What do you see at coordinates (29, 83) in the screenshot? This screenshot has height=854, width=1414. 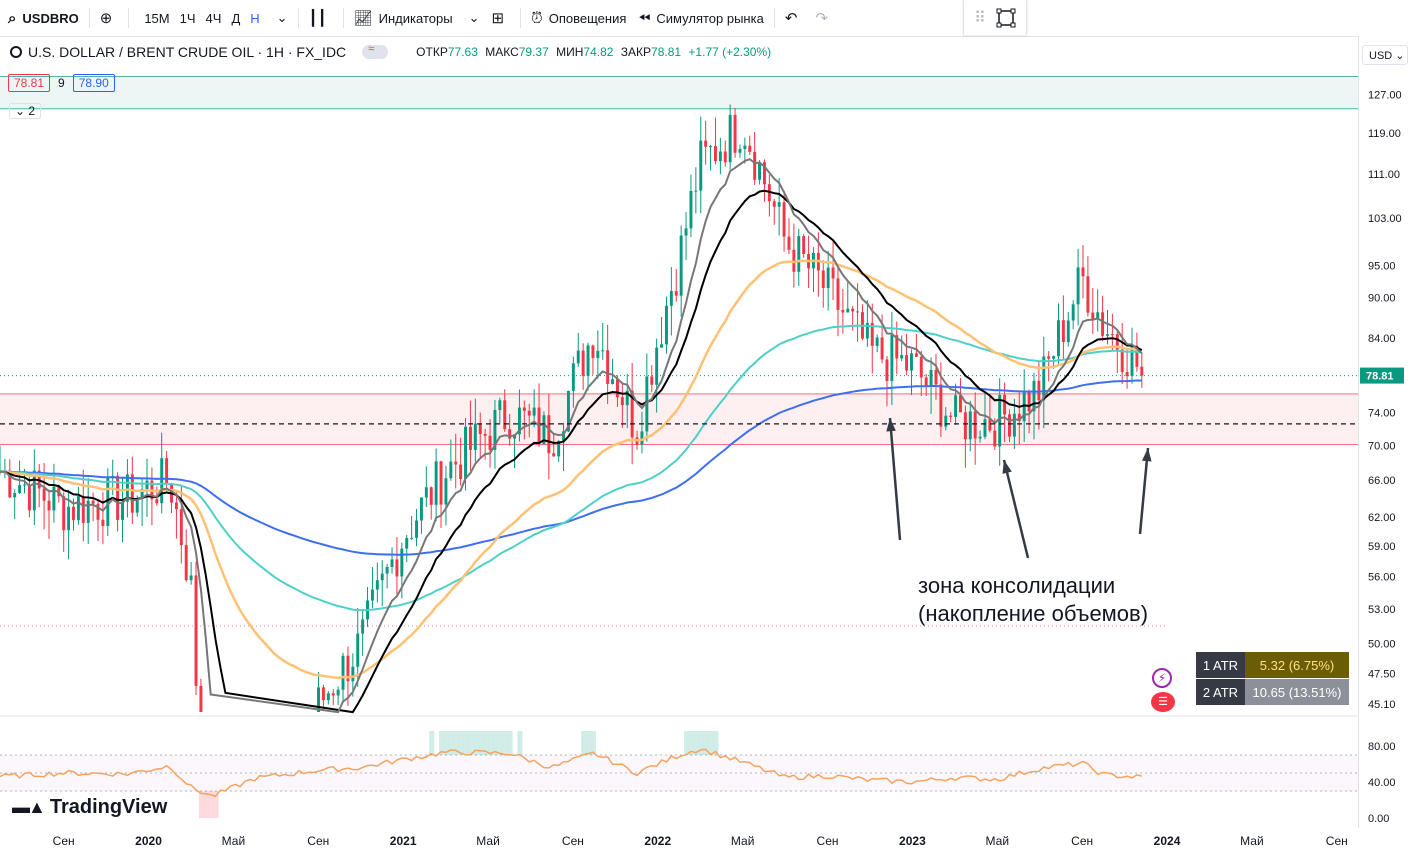 I see `sell-price: 78.81` at bounding box center [29, 83].